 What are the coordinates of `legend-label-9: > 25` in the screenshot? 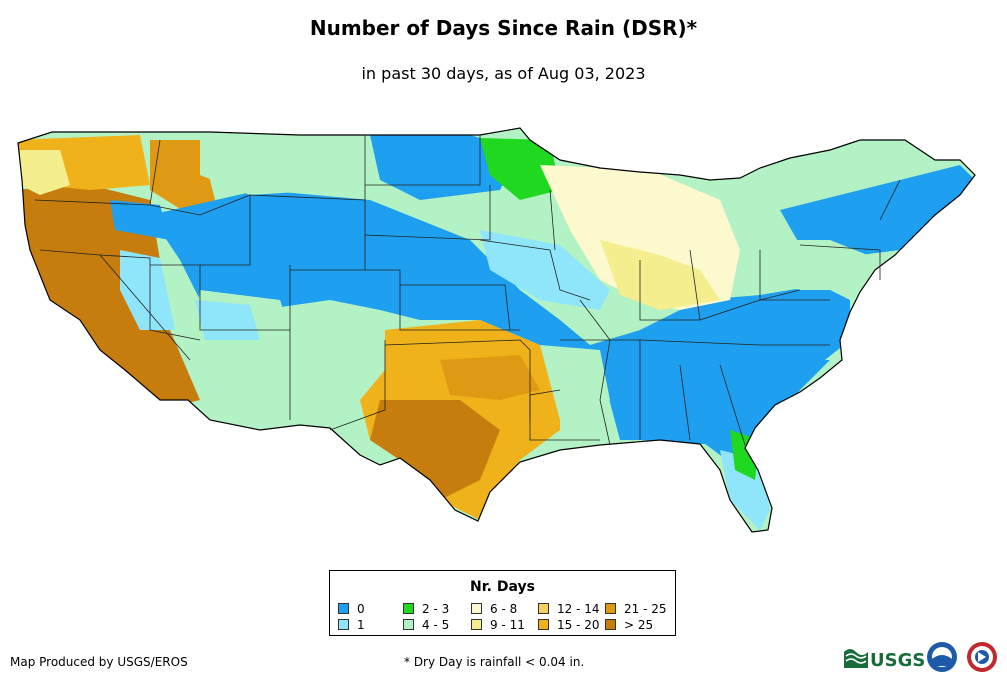 It's located at (639, 625).